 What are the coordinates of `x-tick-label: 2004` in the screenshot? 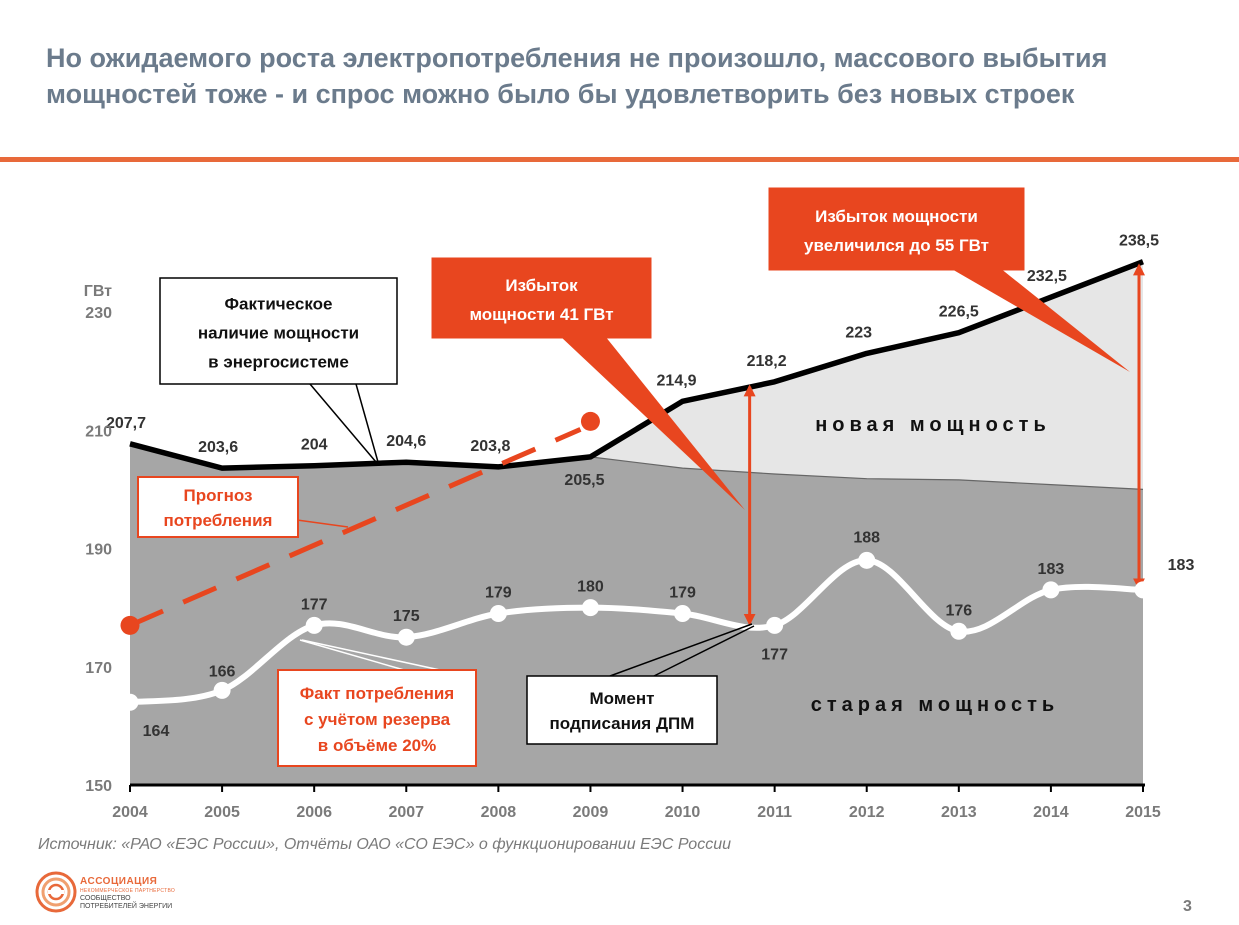 It's located at (130, 812).